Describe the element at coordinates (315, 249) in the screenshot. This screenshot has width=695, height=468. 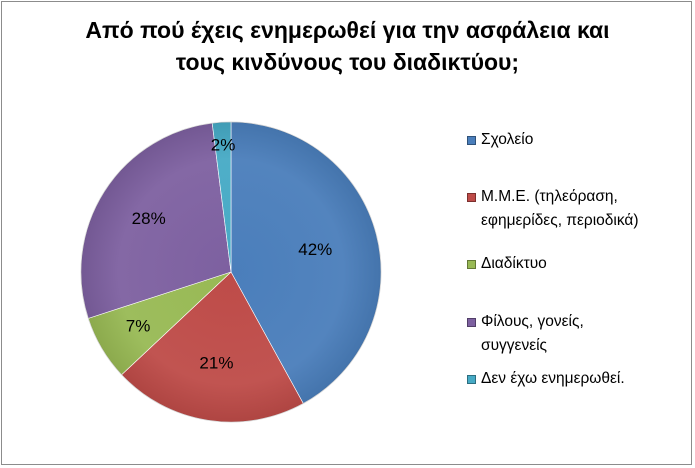
I see `slice-value-label: 42%` at that location.